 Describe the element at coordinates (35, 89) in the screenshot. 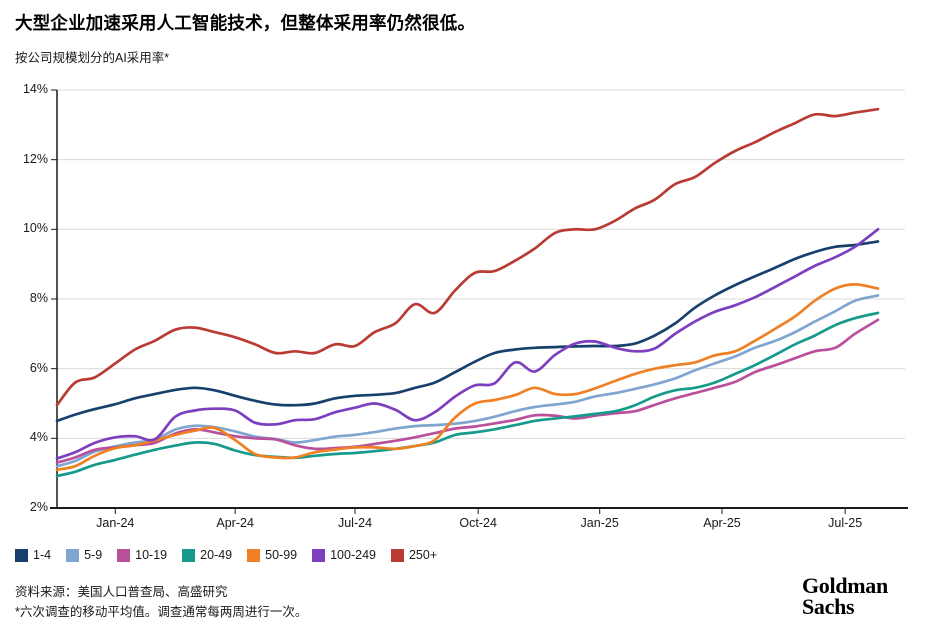

I see `y-tick-label: 14%` at that location.